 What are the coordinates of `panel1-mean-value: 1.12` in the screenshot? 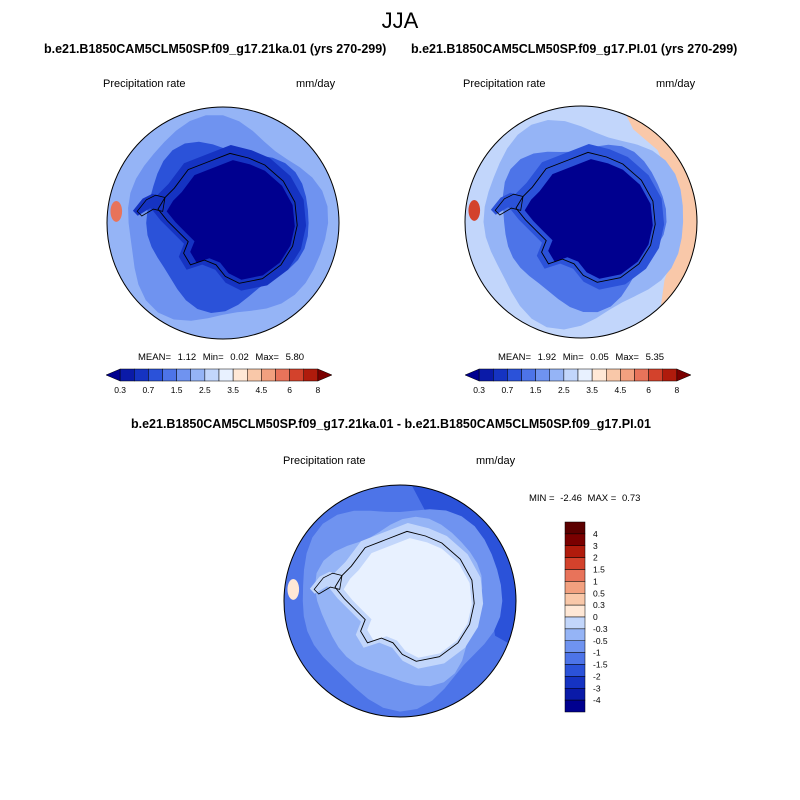 It's located at (187, 357).